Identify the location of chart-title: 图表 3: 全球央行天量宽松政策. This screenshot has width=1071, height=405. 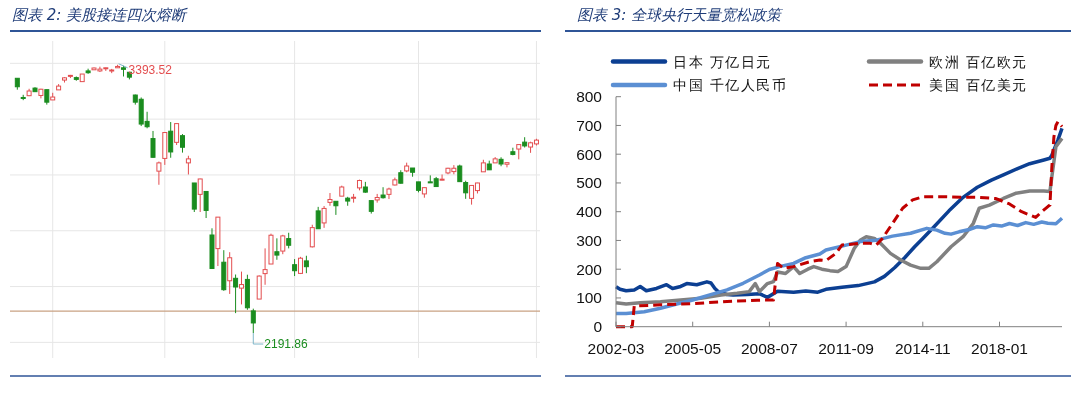
(681, 15).